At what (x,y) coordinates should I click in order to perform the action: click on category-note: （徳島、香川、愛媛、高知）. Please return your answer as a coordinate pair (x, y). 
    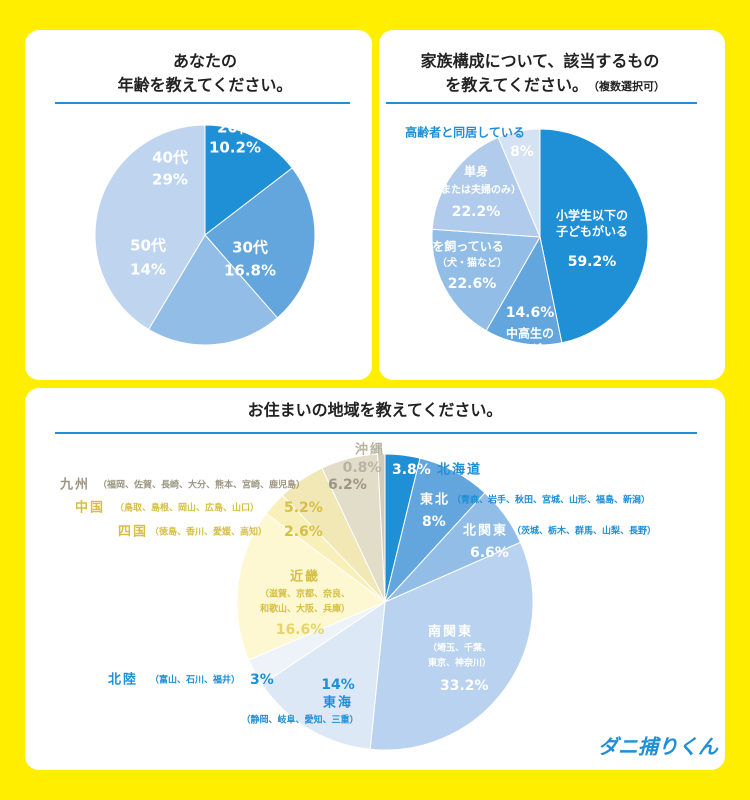
    Looking at the image, I should click on (208, 532).